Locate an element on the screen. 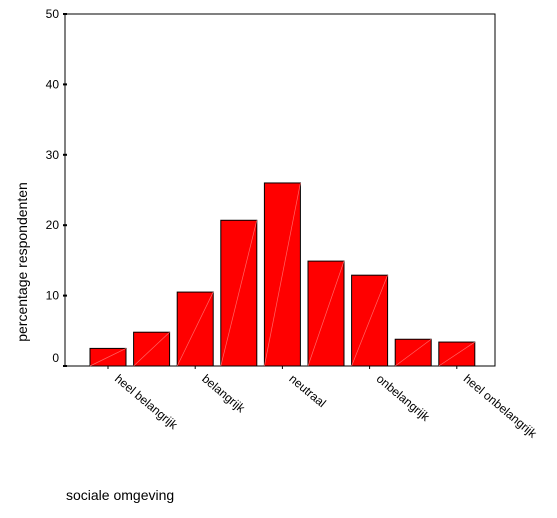  y-tick-label-50: 50 is located at coordinates (53, 14).